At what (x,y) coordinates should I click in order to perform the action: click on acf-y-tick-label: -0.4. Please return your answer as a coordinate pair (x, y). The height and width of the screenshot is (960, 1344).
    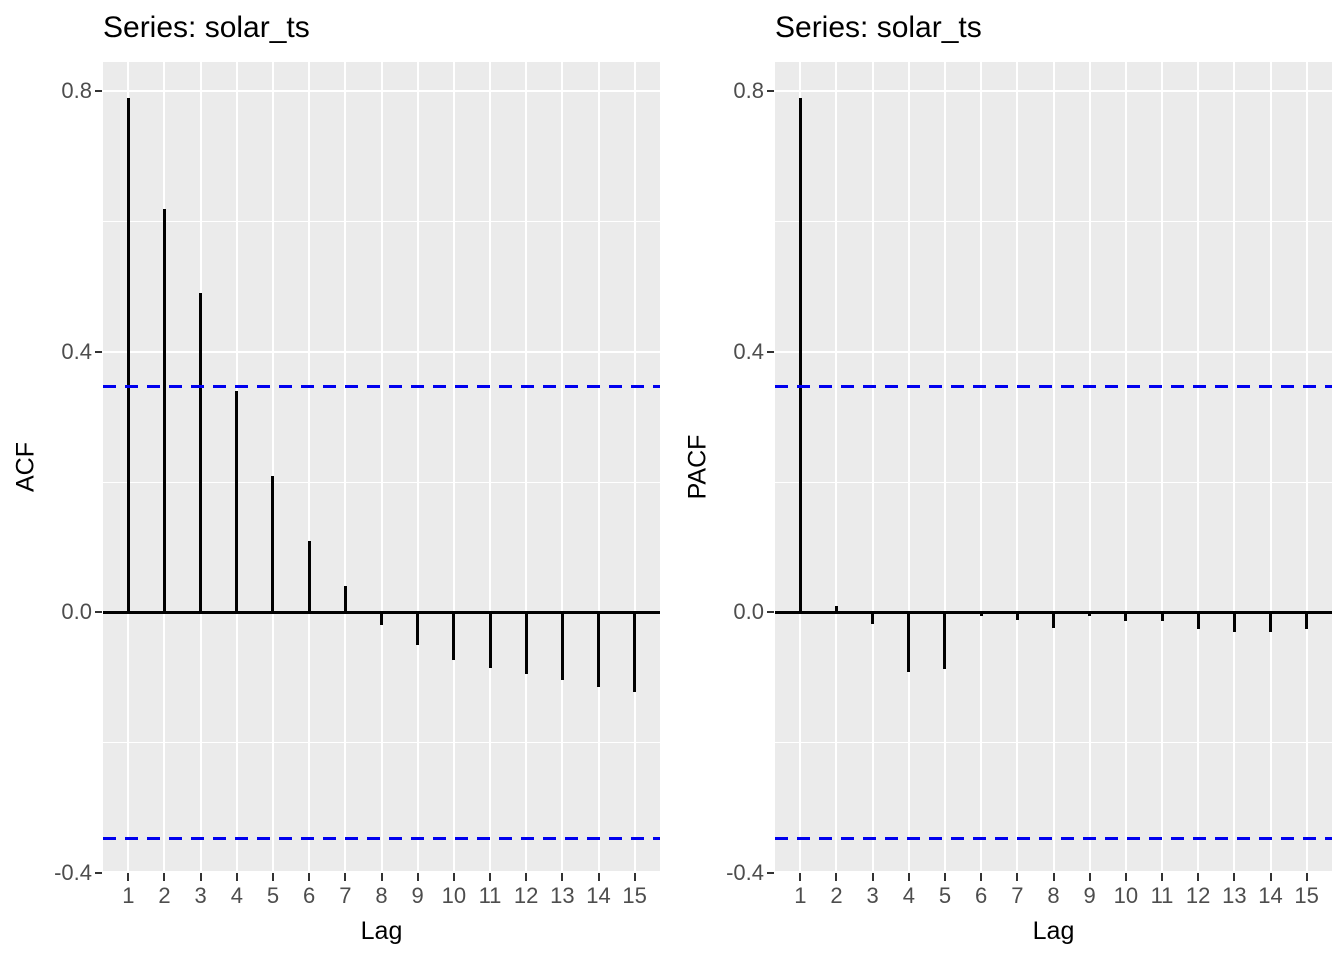
    Looking at the image, I should click on (73, 872).